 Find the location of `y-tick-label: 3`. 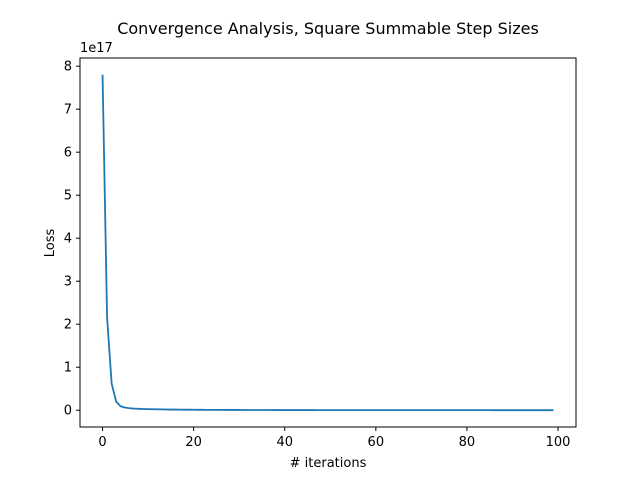

y-tick-label: 3 is located at coordinates (68, 282).